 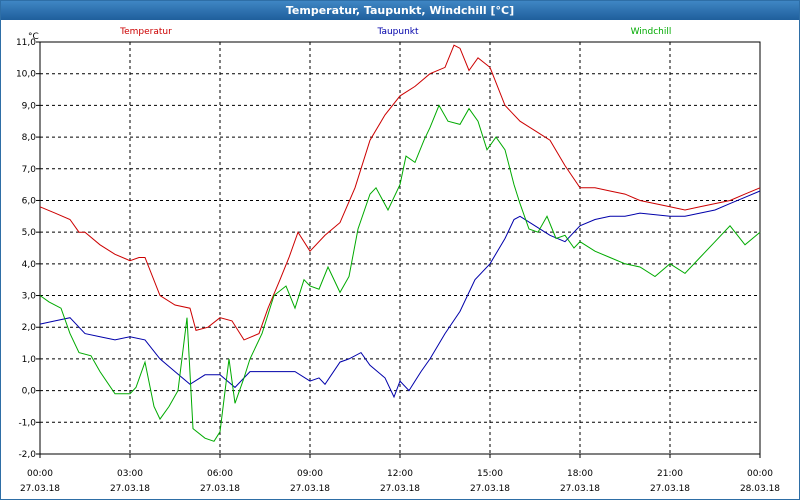 What do you see at coordinates (310, 474) in the screenshot?
I see `x-tick-time-label: 09:00` at bounding box center [310, 474].